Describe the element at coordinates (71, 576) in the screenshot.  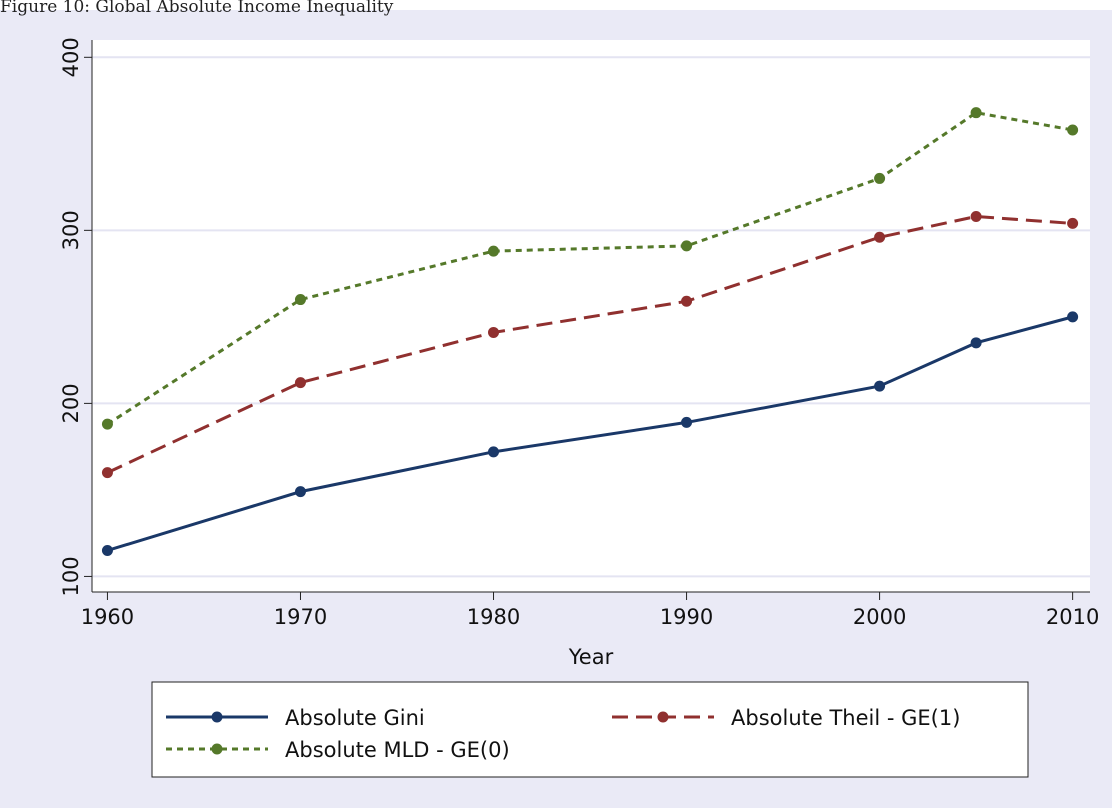
I see `y-tick-label: 100` at that location.